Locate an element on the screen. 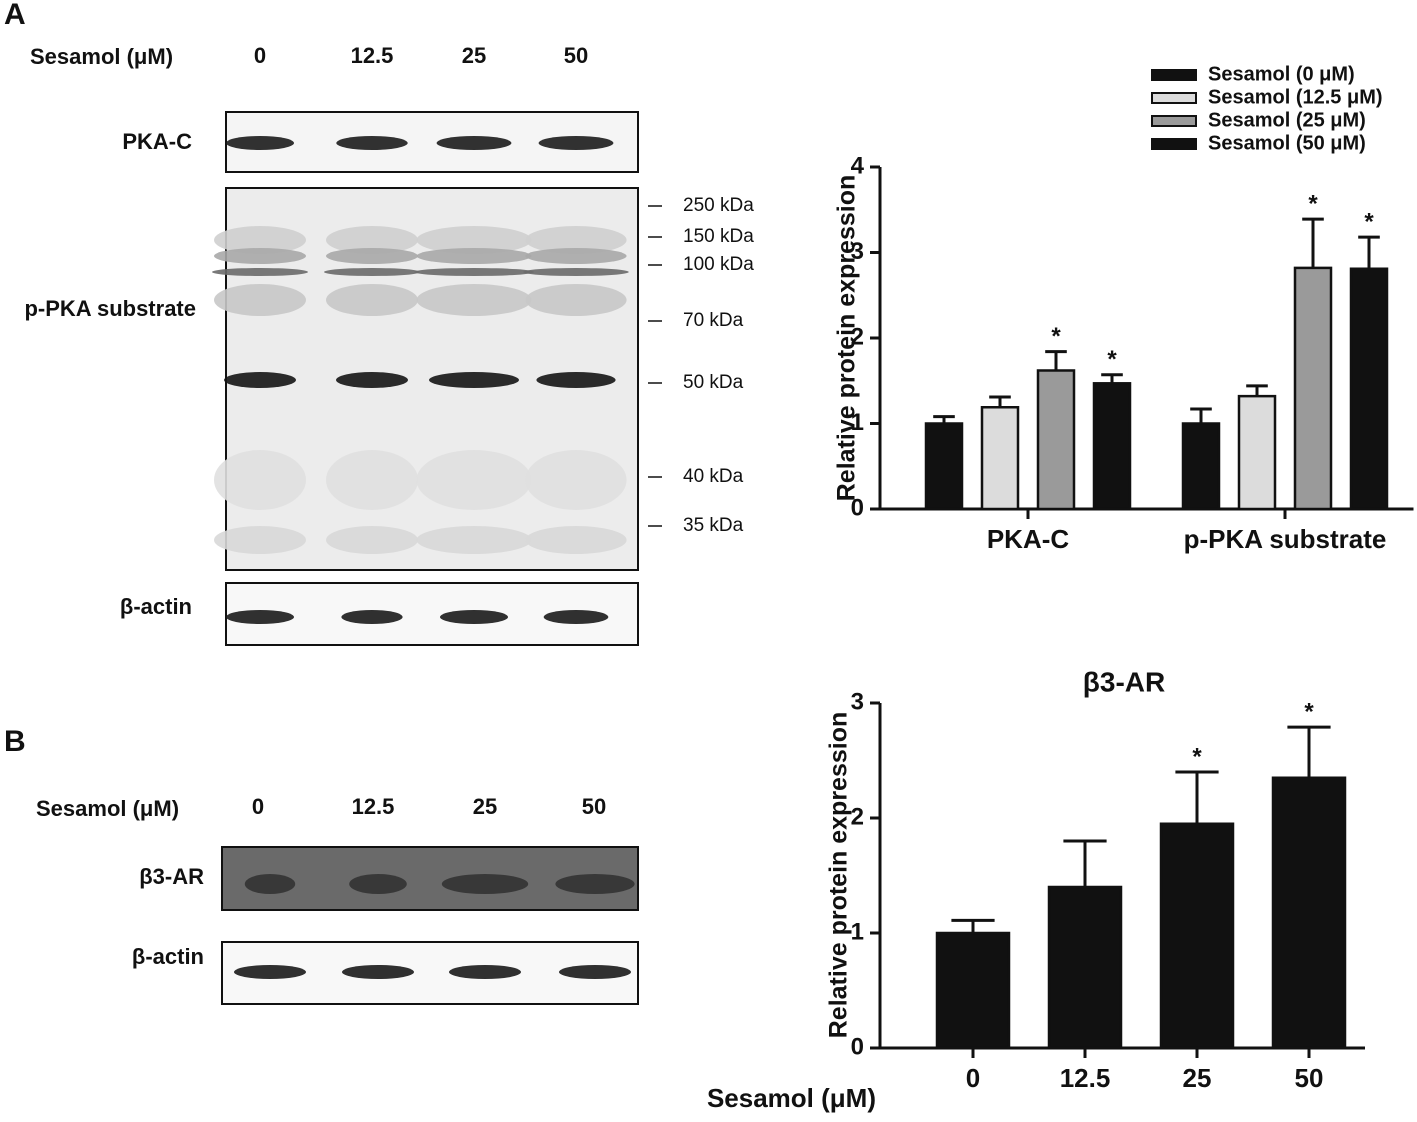 The image size is (1417, 1122). marker-label: 70 kDa is located at coordinates (713, 320).